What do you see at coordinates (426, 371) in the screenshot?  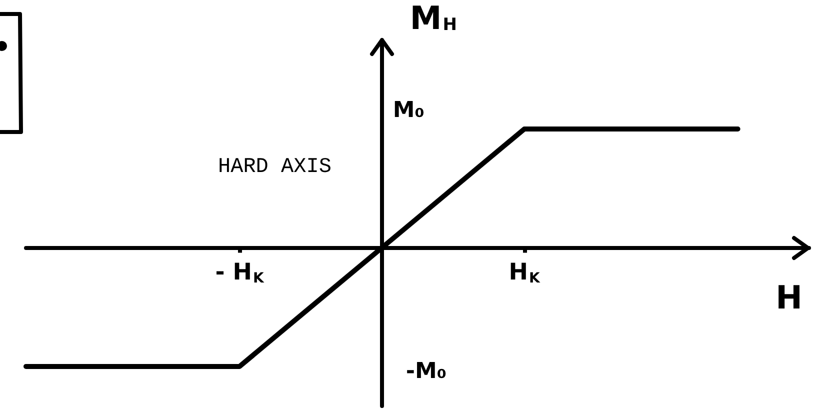 I see `annotation: -M₀` at bounding box center [426, 371].